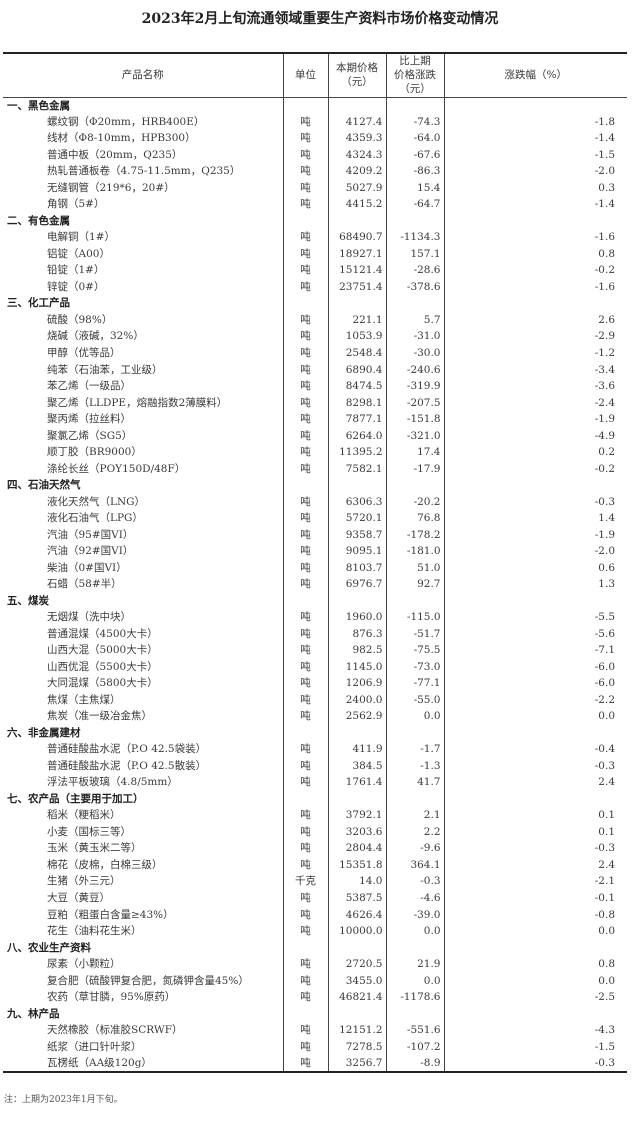 Image resolution: width=640 pixels, height=1123 pixels. Describe the element at coordinates (356, 650) in the screenshot. I see `current-price: 982.5` at that location.